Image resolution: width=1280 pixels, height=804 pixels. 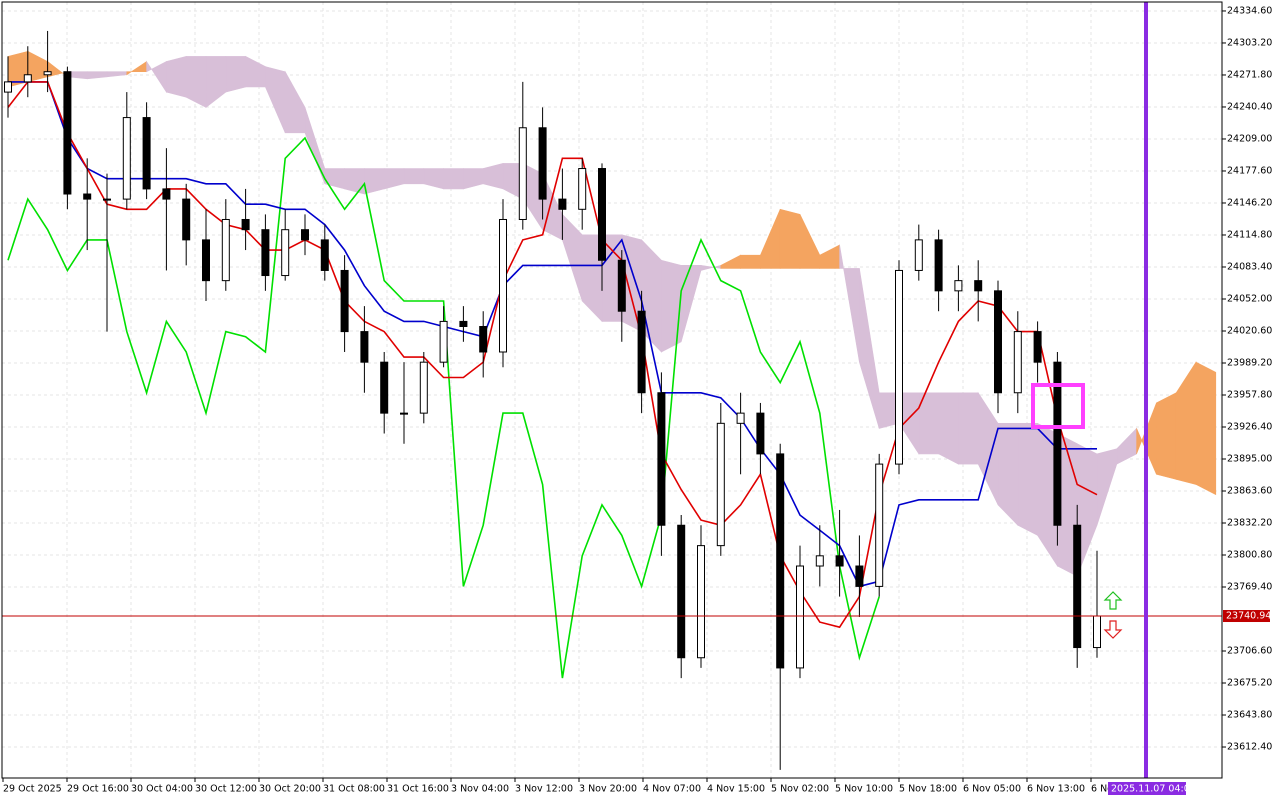 What do you see at coordinates (354, 789) in the screenshot?
I see `x-tick-label: 31 Oct 08:00` at bounding box center [354, 789].